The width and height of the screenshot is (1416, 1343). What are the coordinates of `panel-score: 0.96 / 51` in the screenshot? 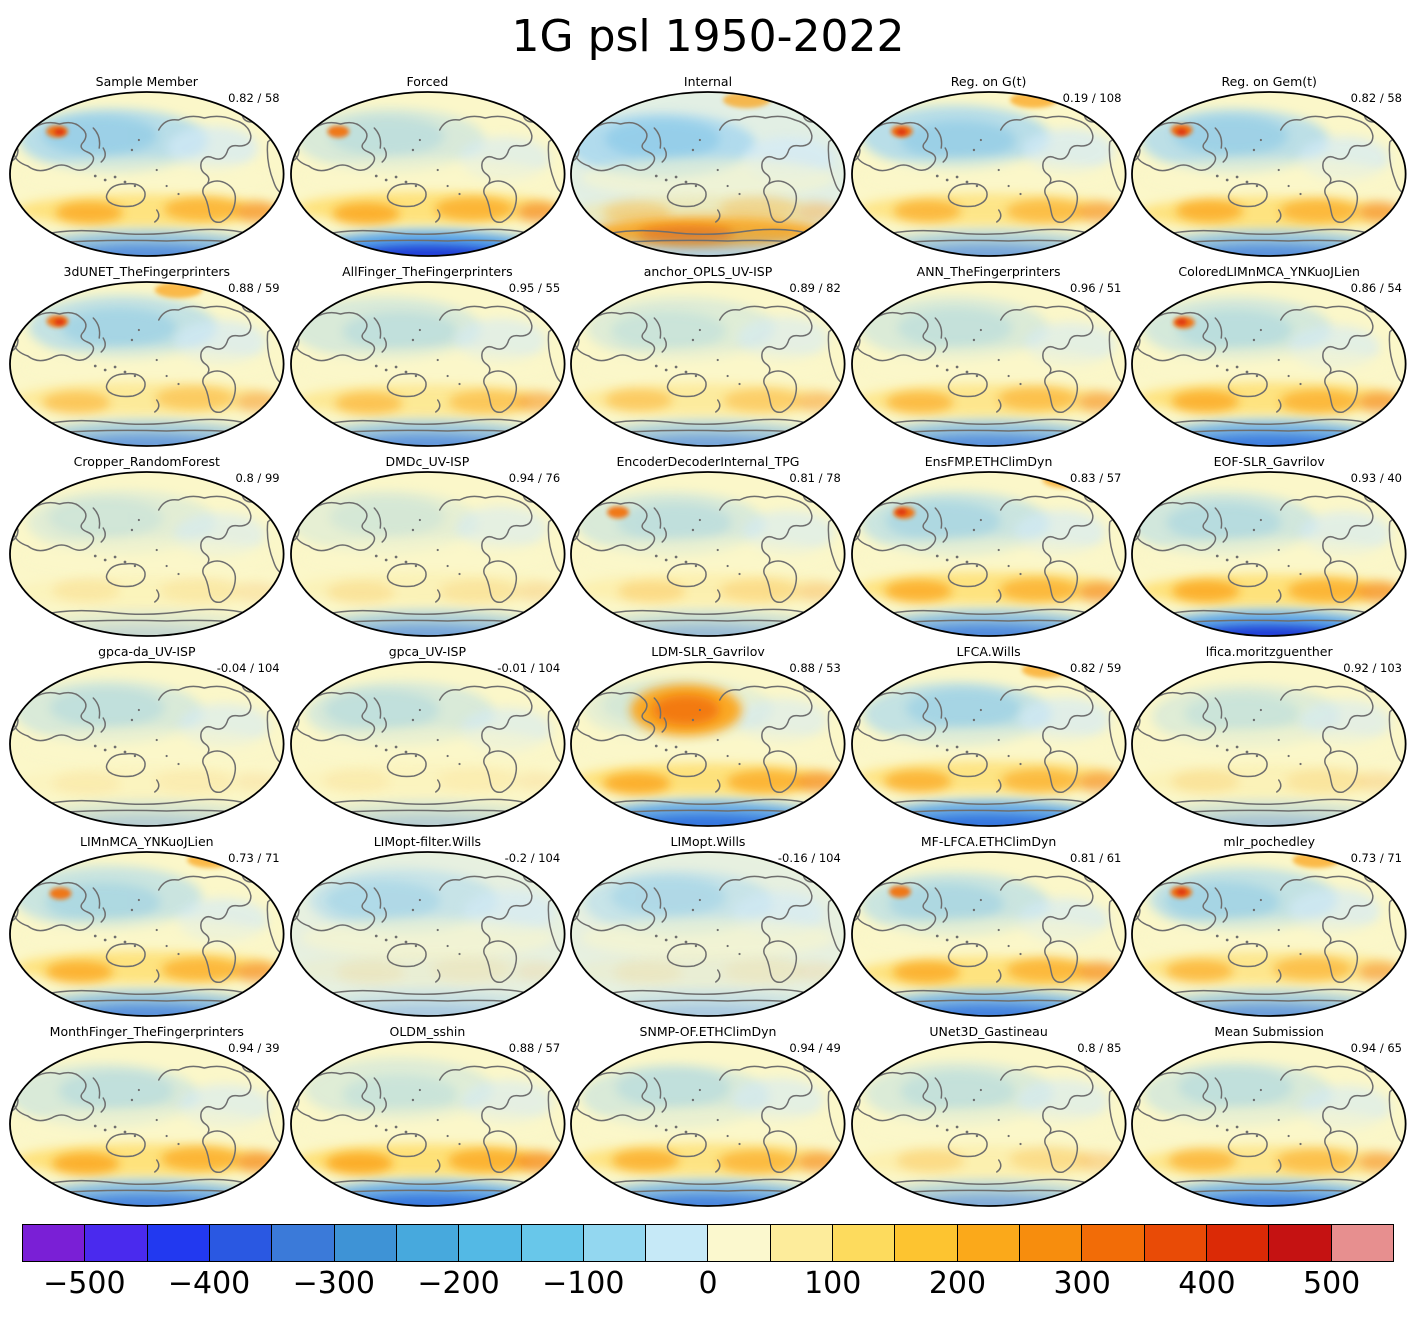 It's located at (1095, 287).